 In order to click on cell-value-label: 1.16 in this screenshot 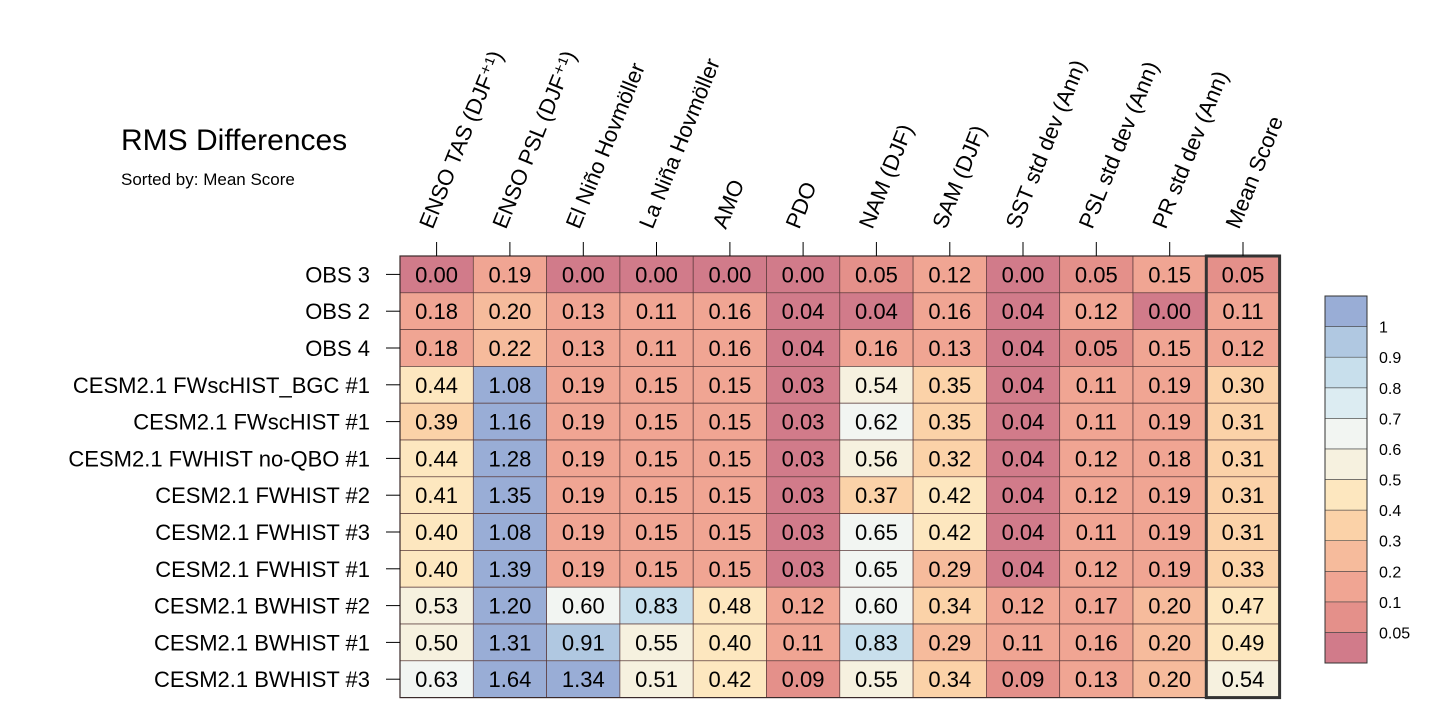, I will do `click(509, 422)`.